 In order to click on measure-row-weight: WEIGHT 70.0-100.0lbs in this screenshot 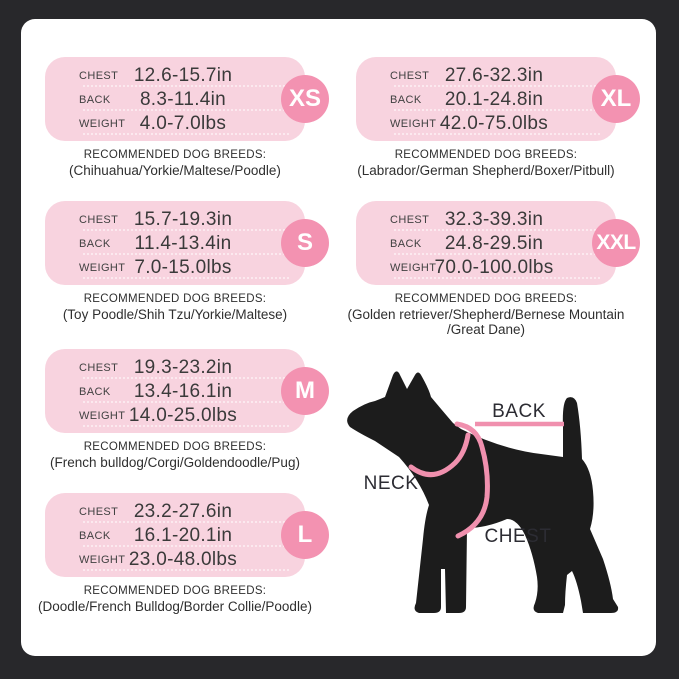, I will do `click(486, 268)`.